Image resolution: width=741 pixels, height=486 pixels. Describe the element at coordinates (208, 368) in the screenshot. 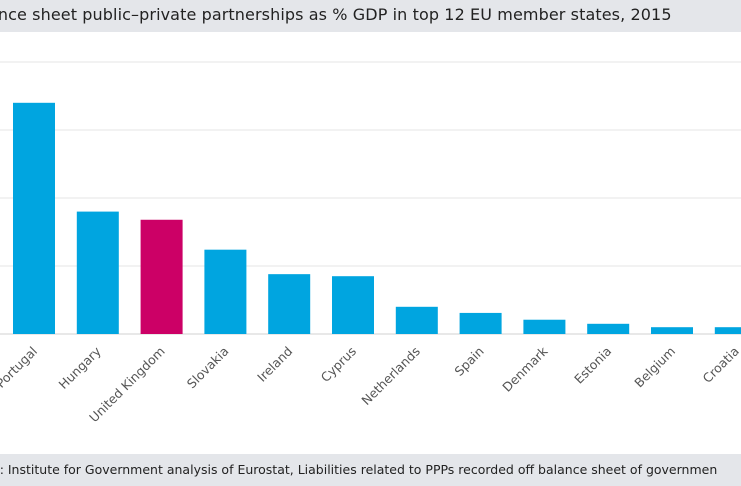

I see `tick-label-slovakia: Slovakia` at that location.